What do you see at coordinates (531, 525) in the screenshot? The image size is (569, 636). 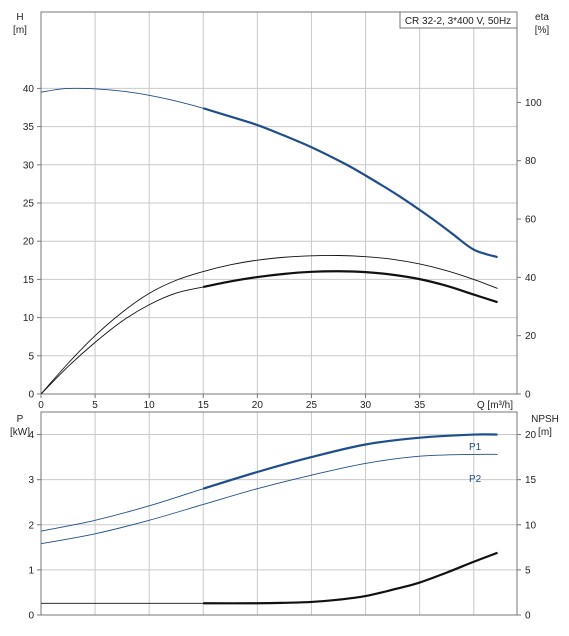 I see `lower-right-tick-label: 10` at bounding box center [531, 525].